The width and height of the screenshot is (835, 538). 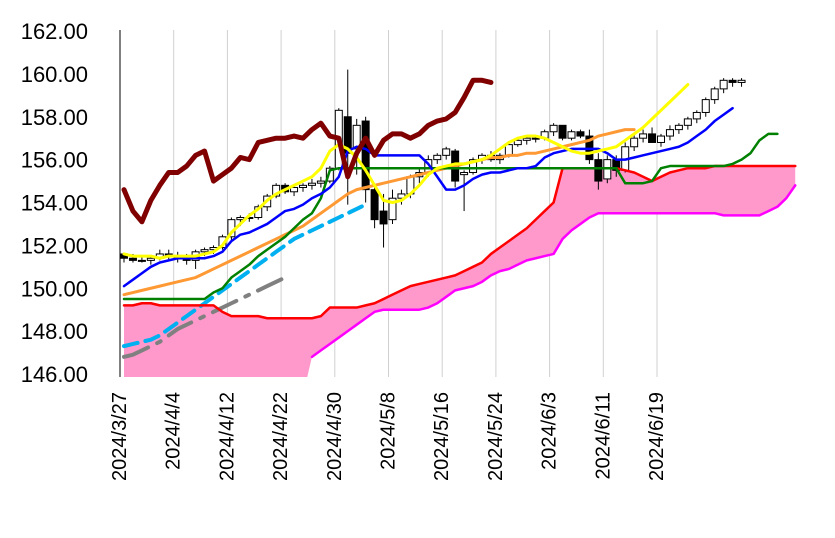 I want to click on y-tick-label: 148.00, so click(x=54, y=331).